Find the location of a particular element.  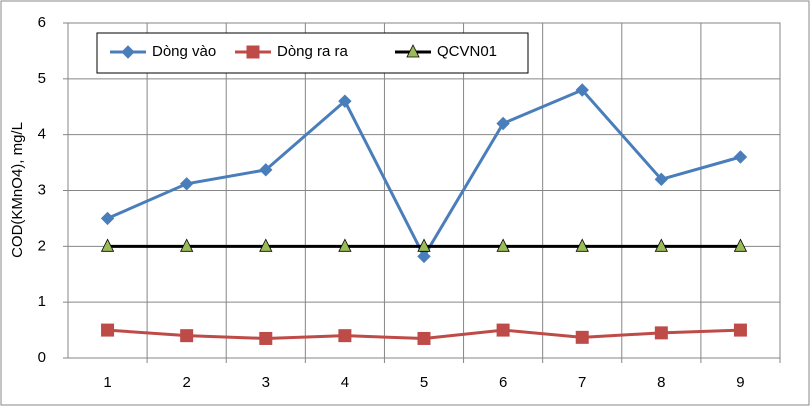

y-tick-label: 5 is located at coordinates (42, 78).